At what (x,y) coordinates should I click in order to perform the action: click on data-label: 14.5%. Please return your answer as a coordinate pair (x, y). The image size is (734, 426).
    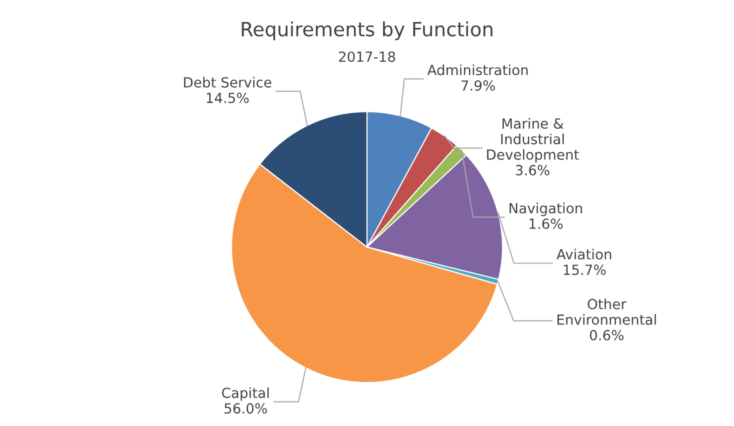
    Looking at the image, I should click on (227, 98).